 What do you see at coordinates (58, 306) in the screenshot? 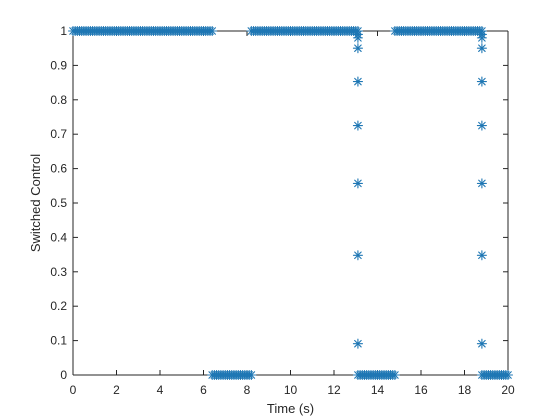
I see `y-tick-label-2: 0.2` at bounding box center [58, 306].